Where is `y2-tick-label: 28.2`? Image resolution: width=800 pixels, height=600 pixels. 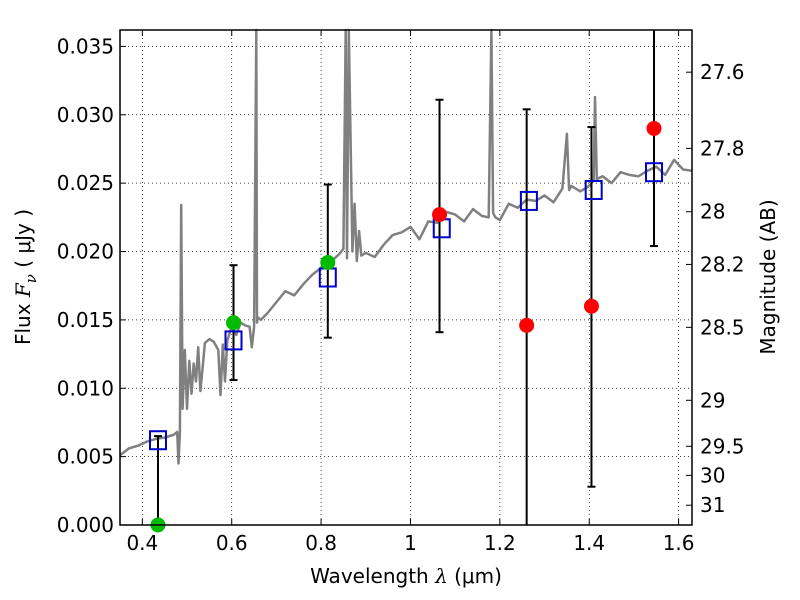 y2-tick-label: 28.2 is located at coordinates (722, 264).